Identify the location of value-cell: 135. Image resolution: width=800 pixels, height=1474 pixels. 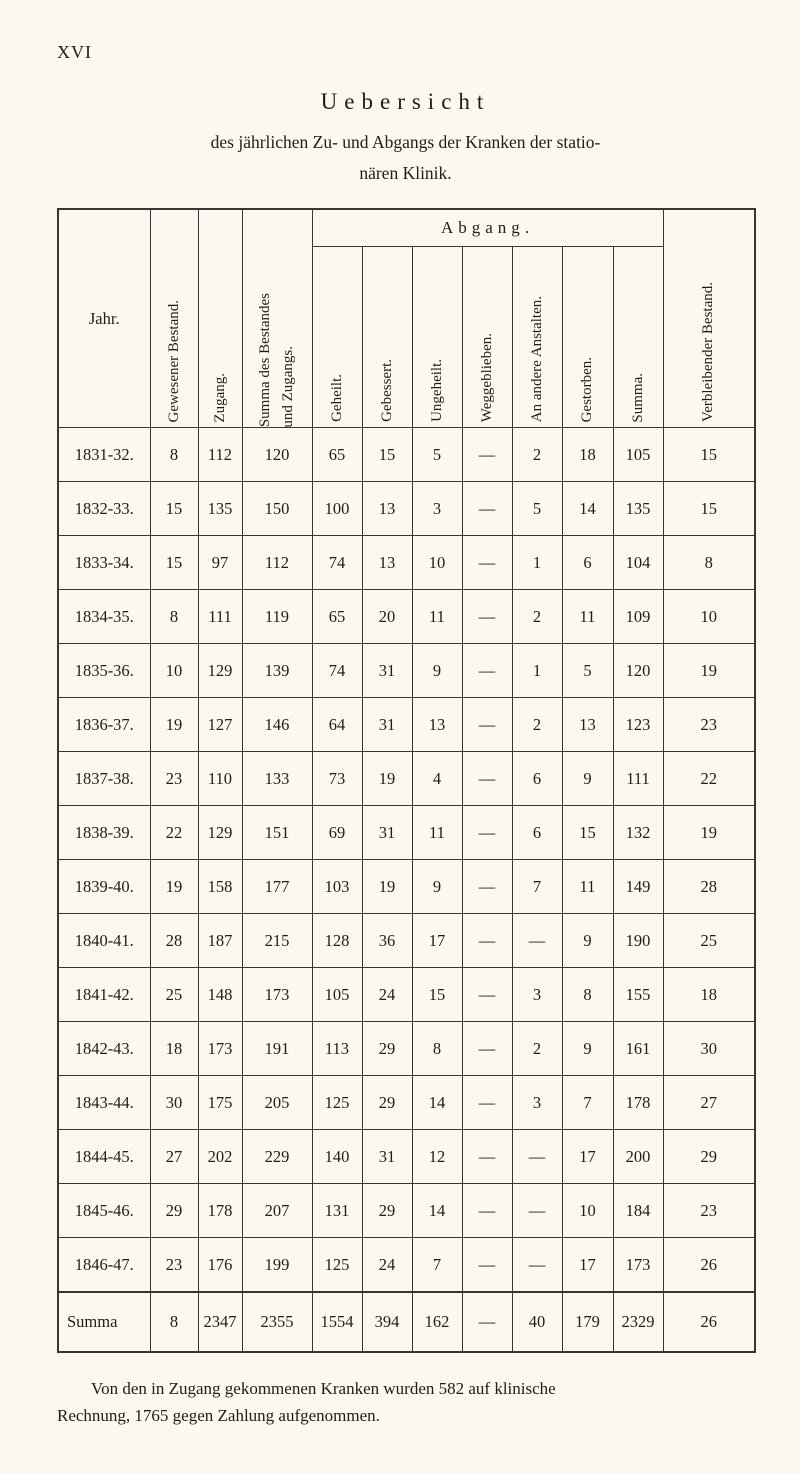
(220, 509).